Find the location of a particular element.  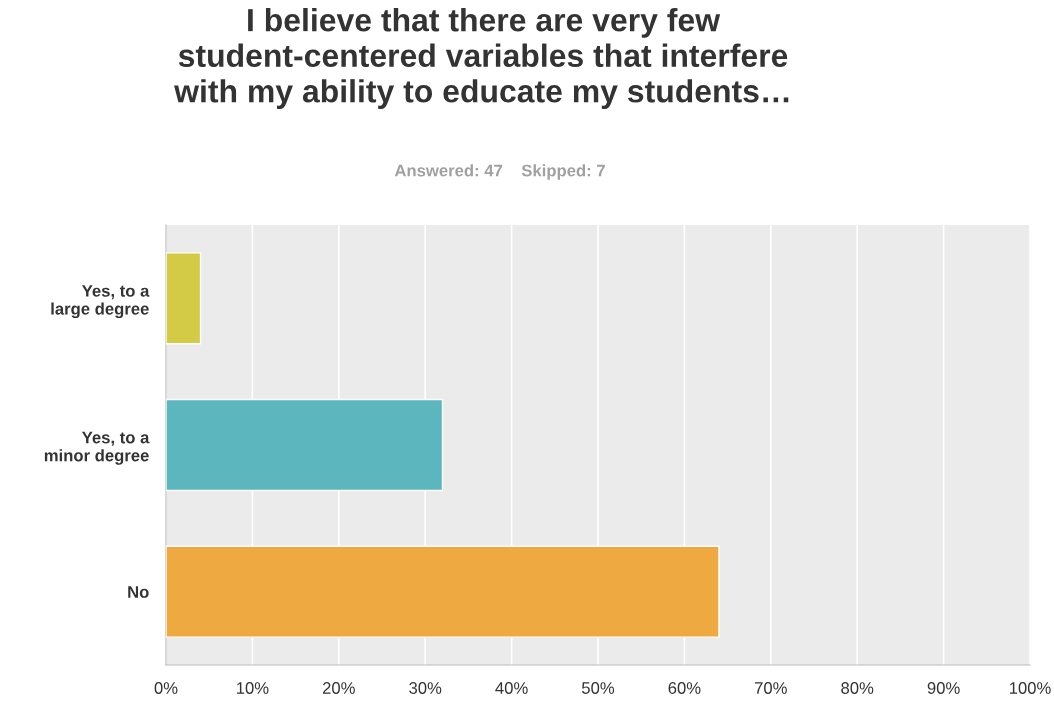

y-tick-label: Yes, to a minor degree is located at coordinates (97, 448).